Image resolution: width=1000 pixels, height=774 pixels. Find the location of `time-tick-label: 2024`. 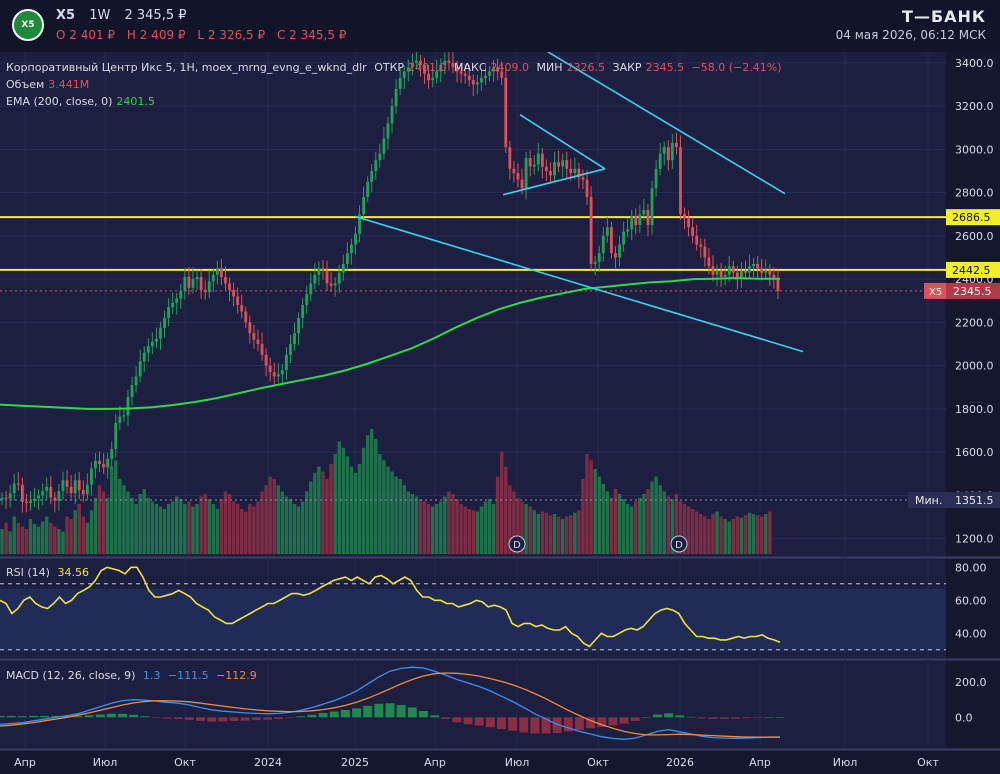

time-tick-label: 2024 is located at coordinates (268, 762).